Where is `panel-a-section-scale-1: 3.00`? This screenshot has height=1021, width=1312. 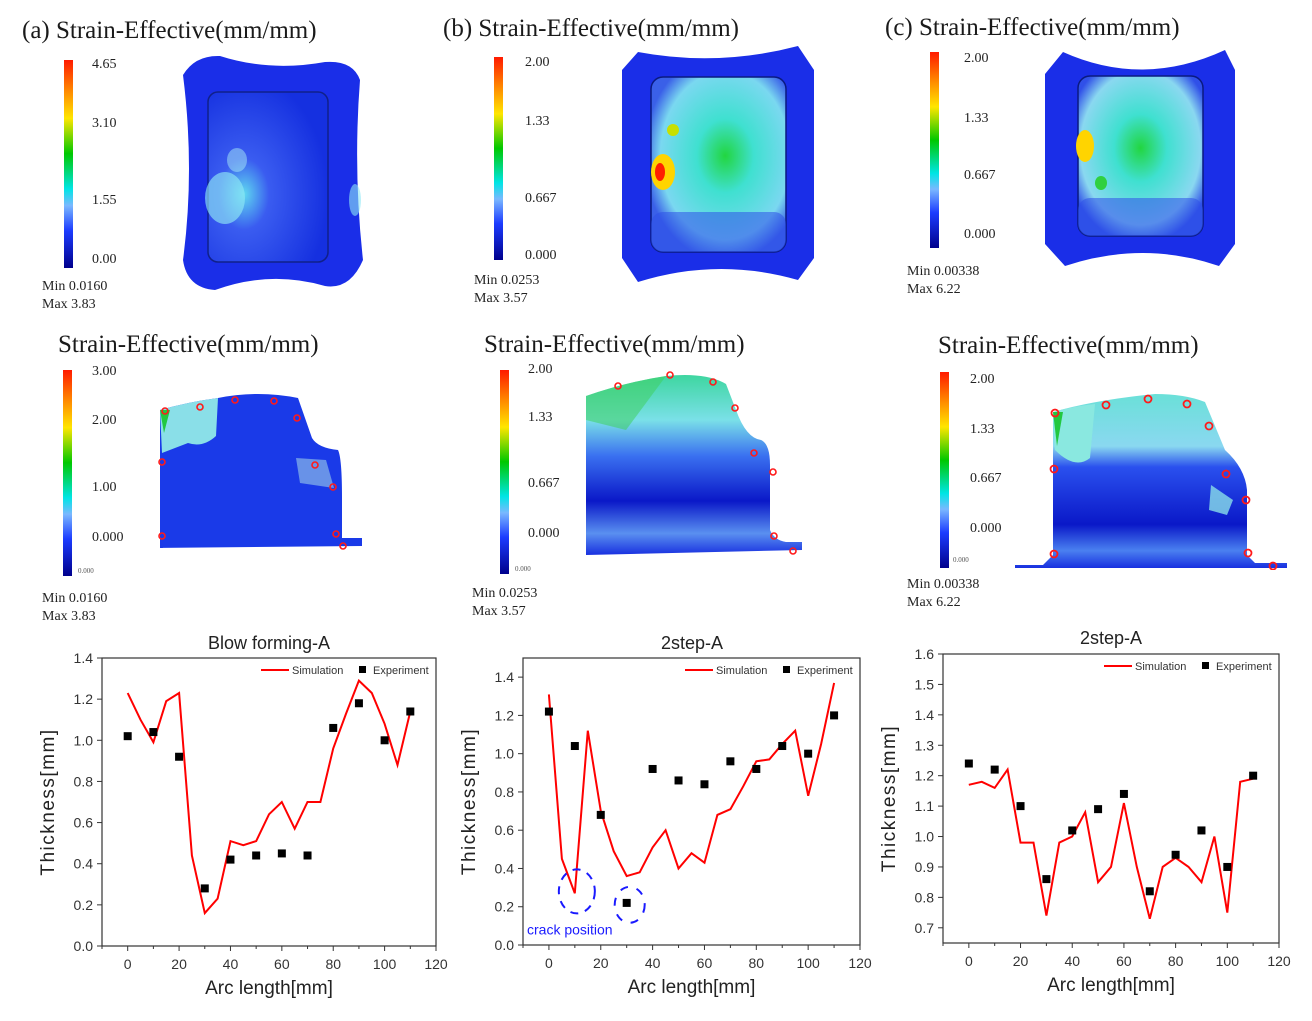 panel-a-section-scale-1: 3.00 is located at coordinates (104, 371).